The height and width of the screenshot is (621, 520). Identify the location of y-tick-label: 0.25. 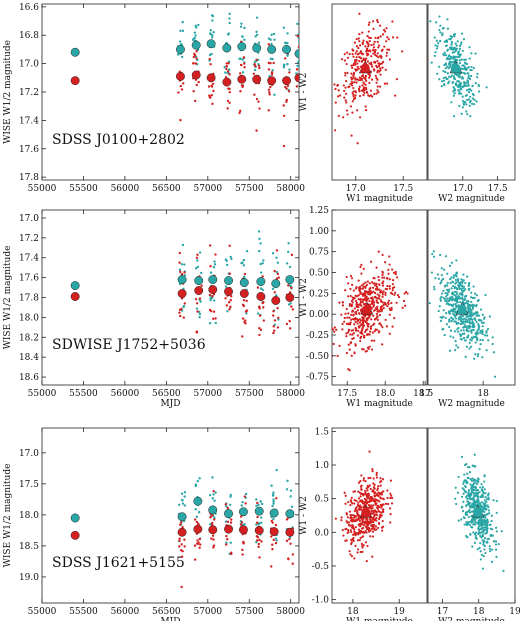
(319, 294).